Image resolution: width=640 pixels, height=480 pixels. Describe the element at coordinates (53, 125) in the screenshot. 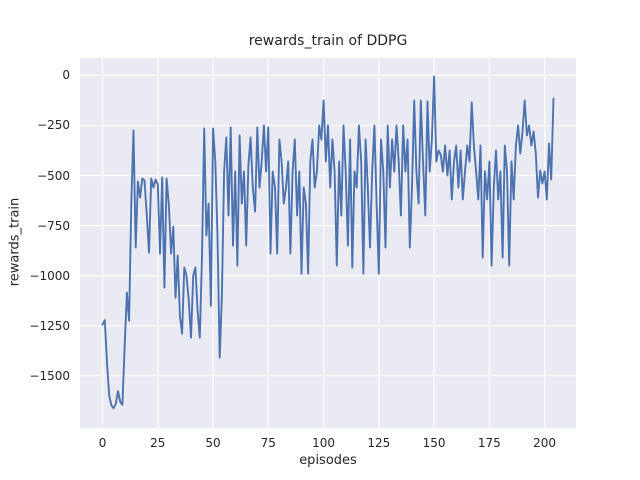

I see `y-tick-label: −250` at that location.